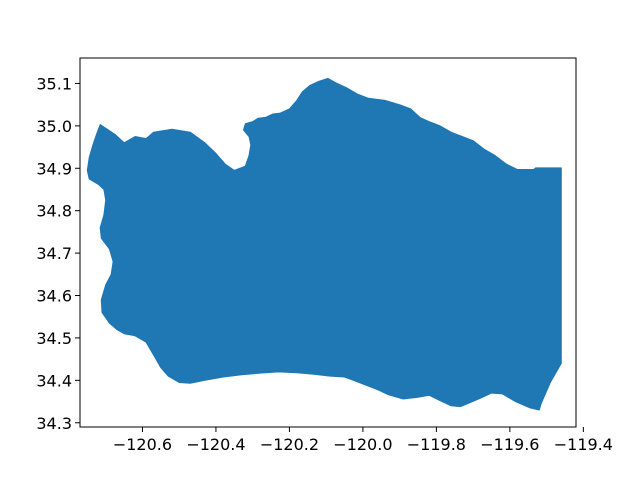  I want to click on y-tick-label: 35.0, so click(54, 126).